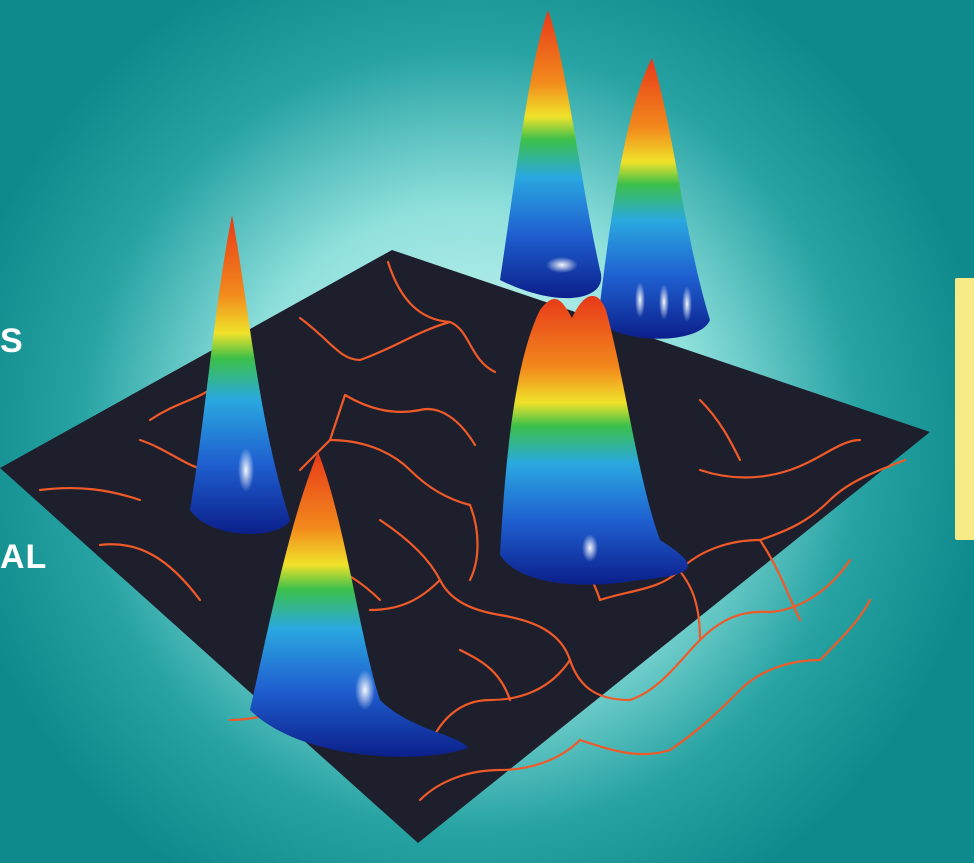 This screenshot has height=863, width=974. What do you see at coordinates (359, 604) in the screenshot?
I see `peak-front-left` at bounding box center [359, 604].